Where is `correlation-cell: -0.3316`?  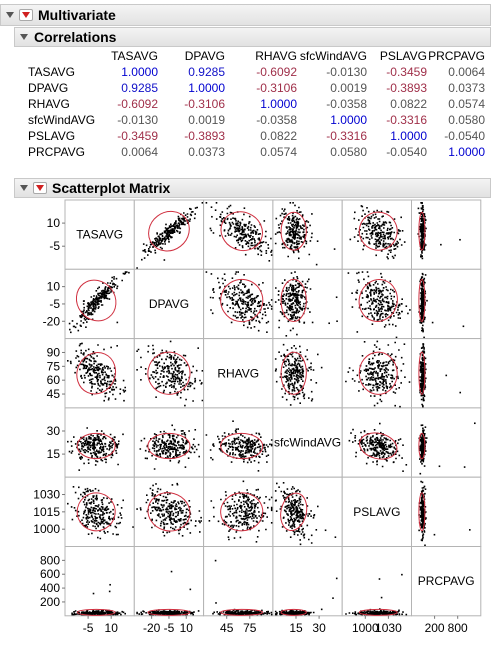 correlation-cell: -0.3316 is located at coordinates (346, 136).